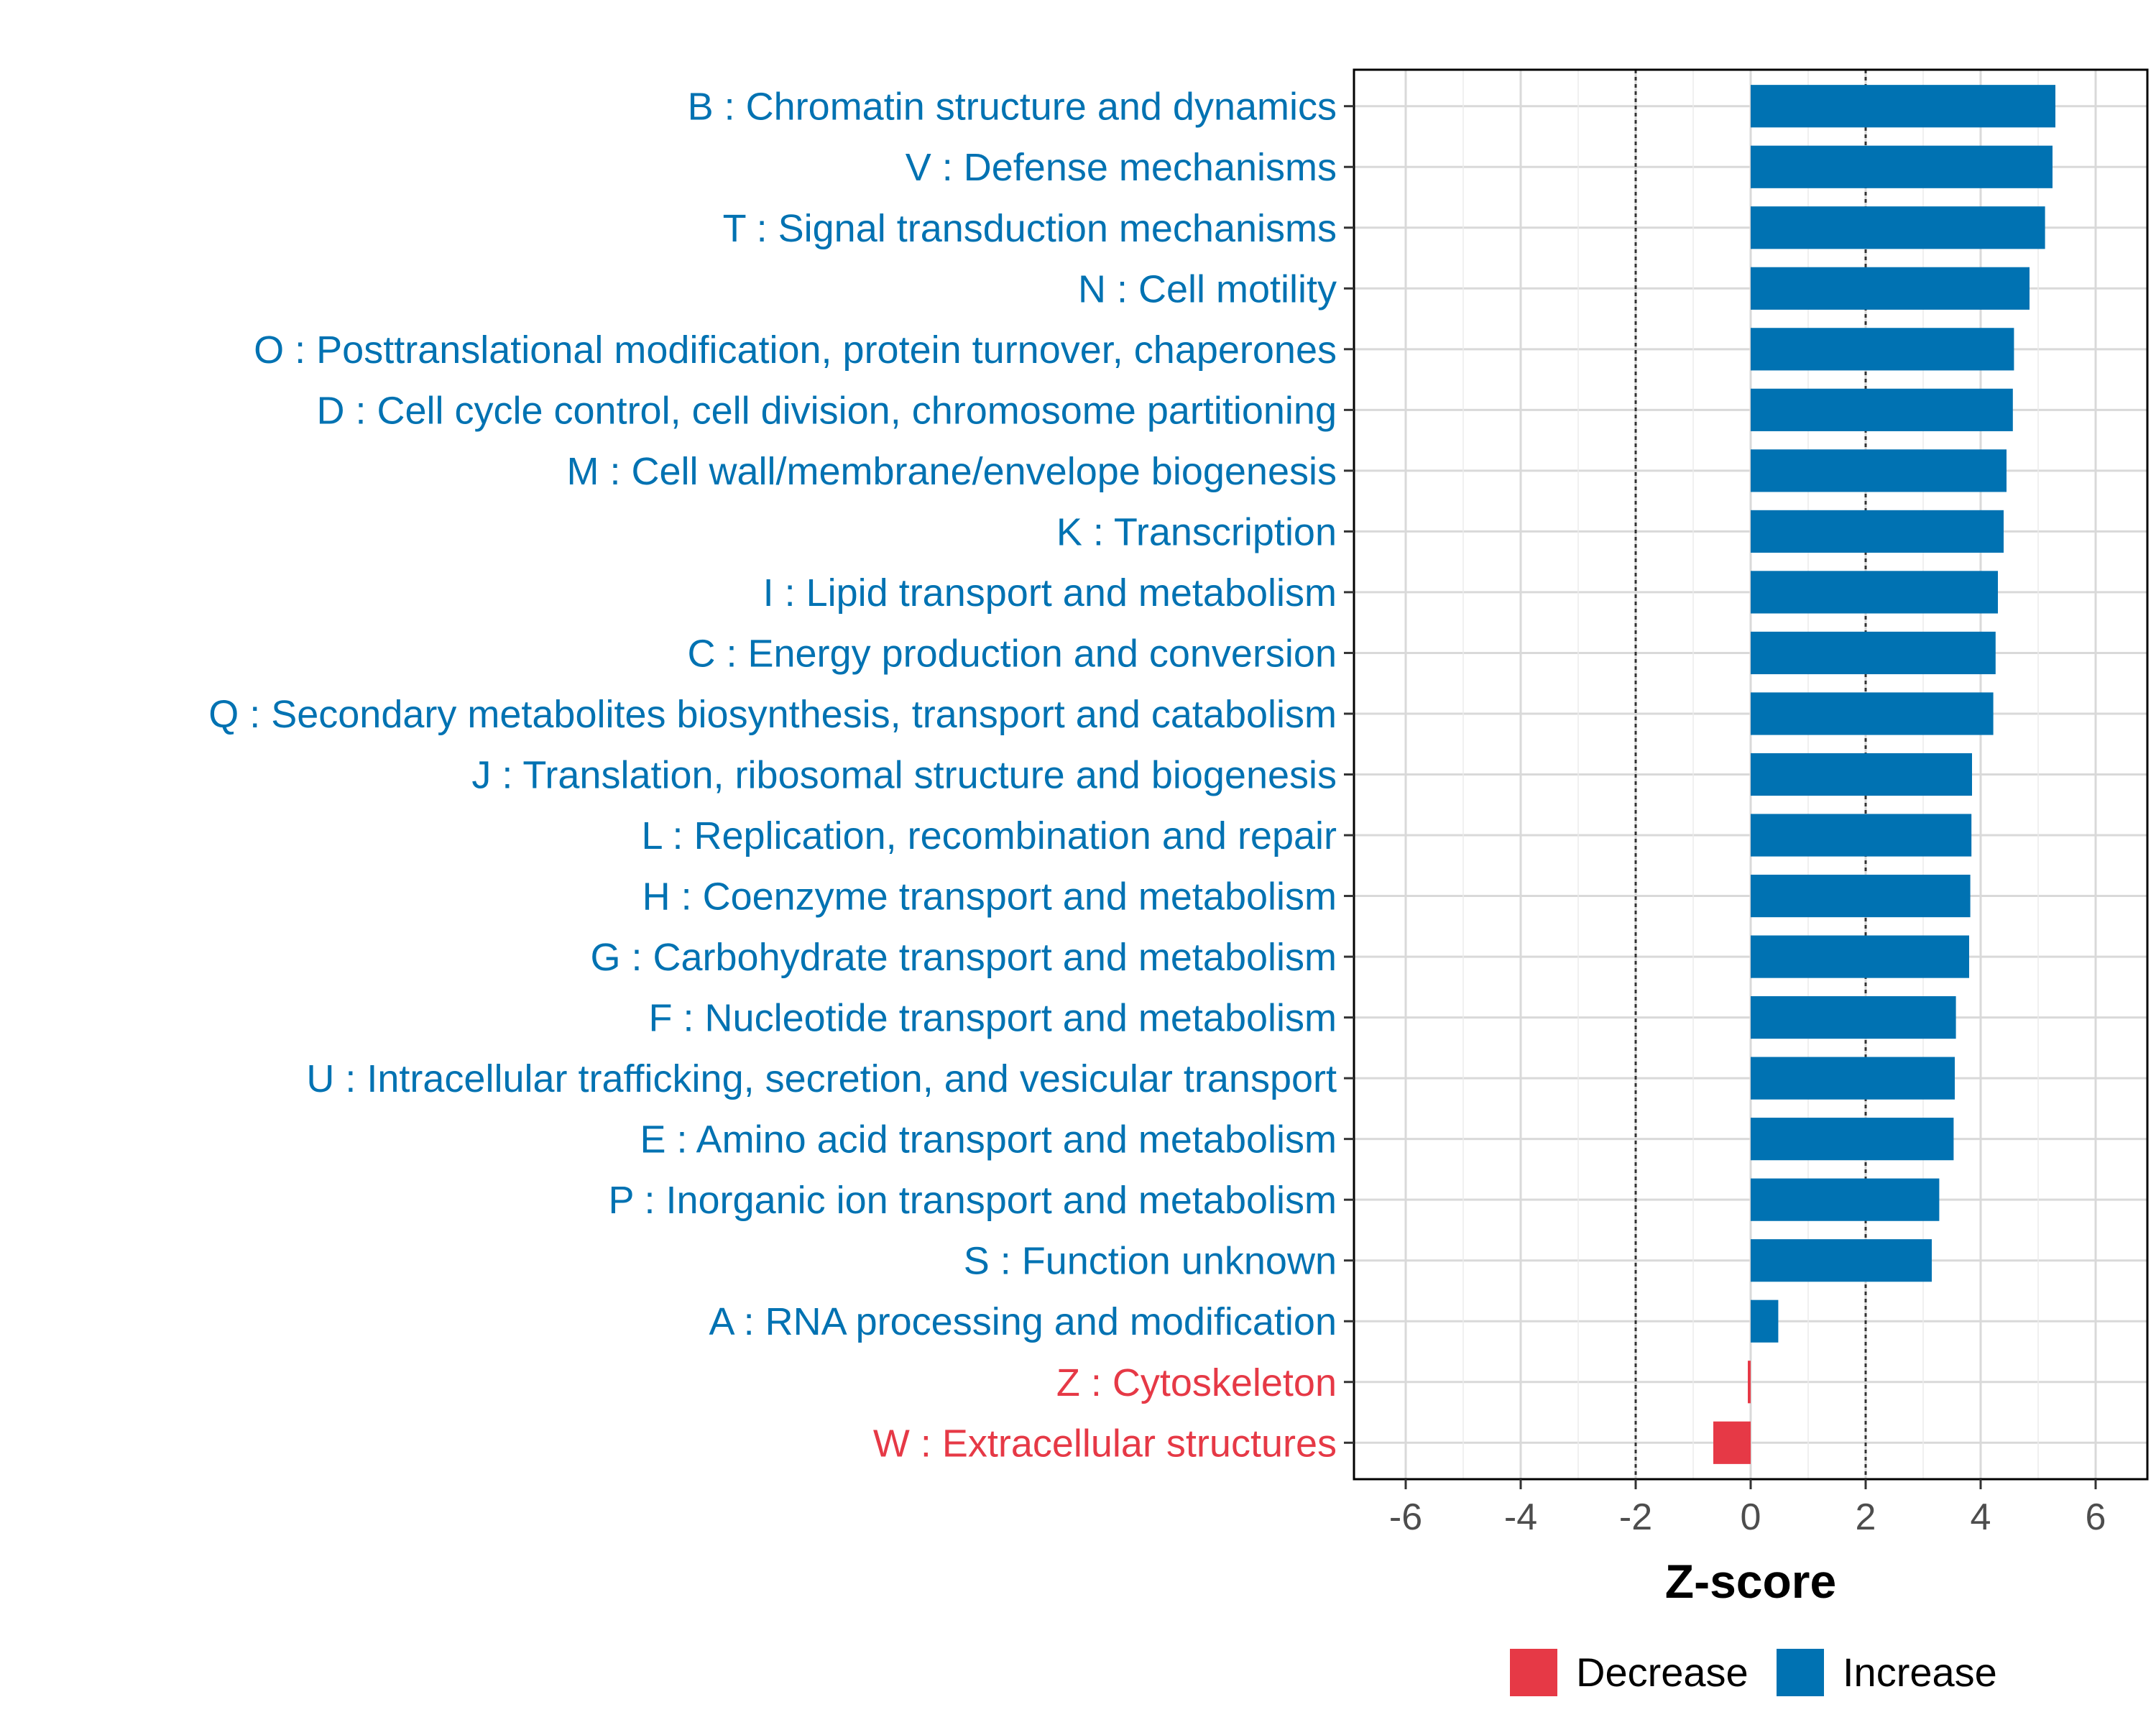 This screenshot has width=2156, height=1725. Describe the element at coordinates (1121, 167) in the screenshot. I see `category-label: V : Defense mechanisms` at that location.